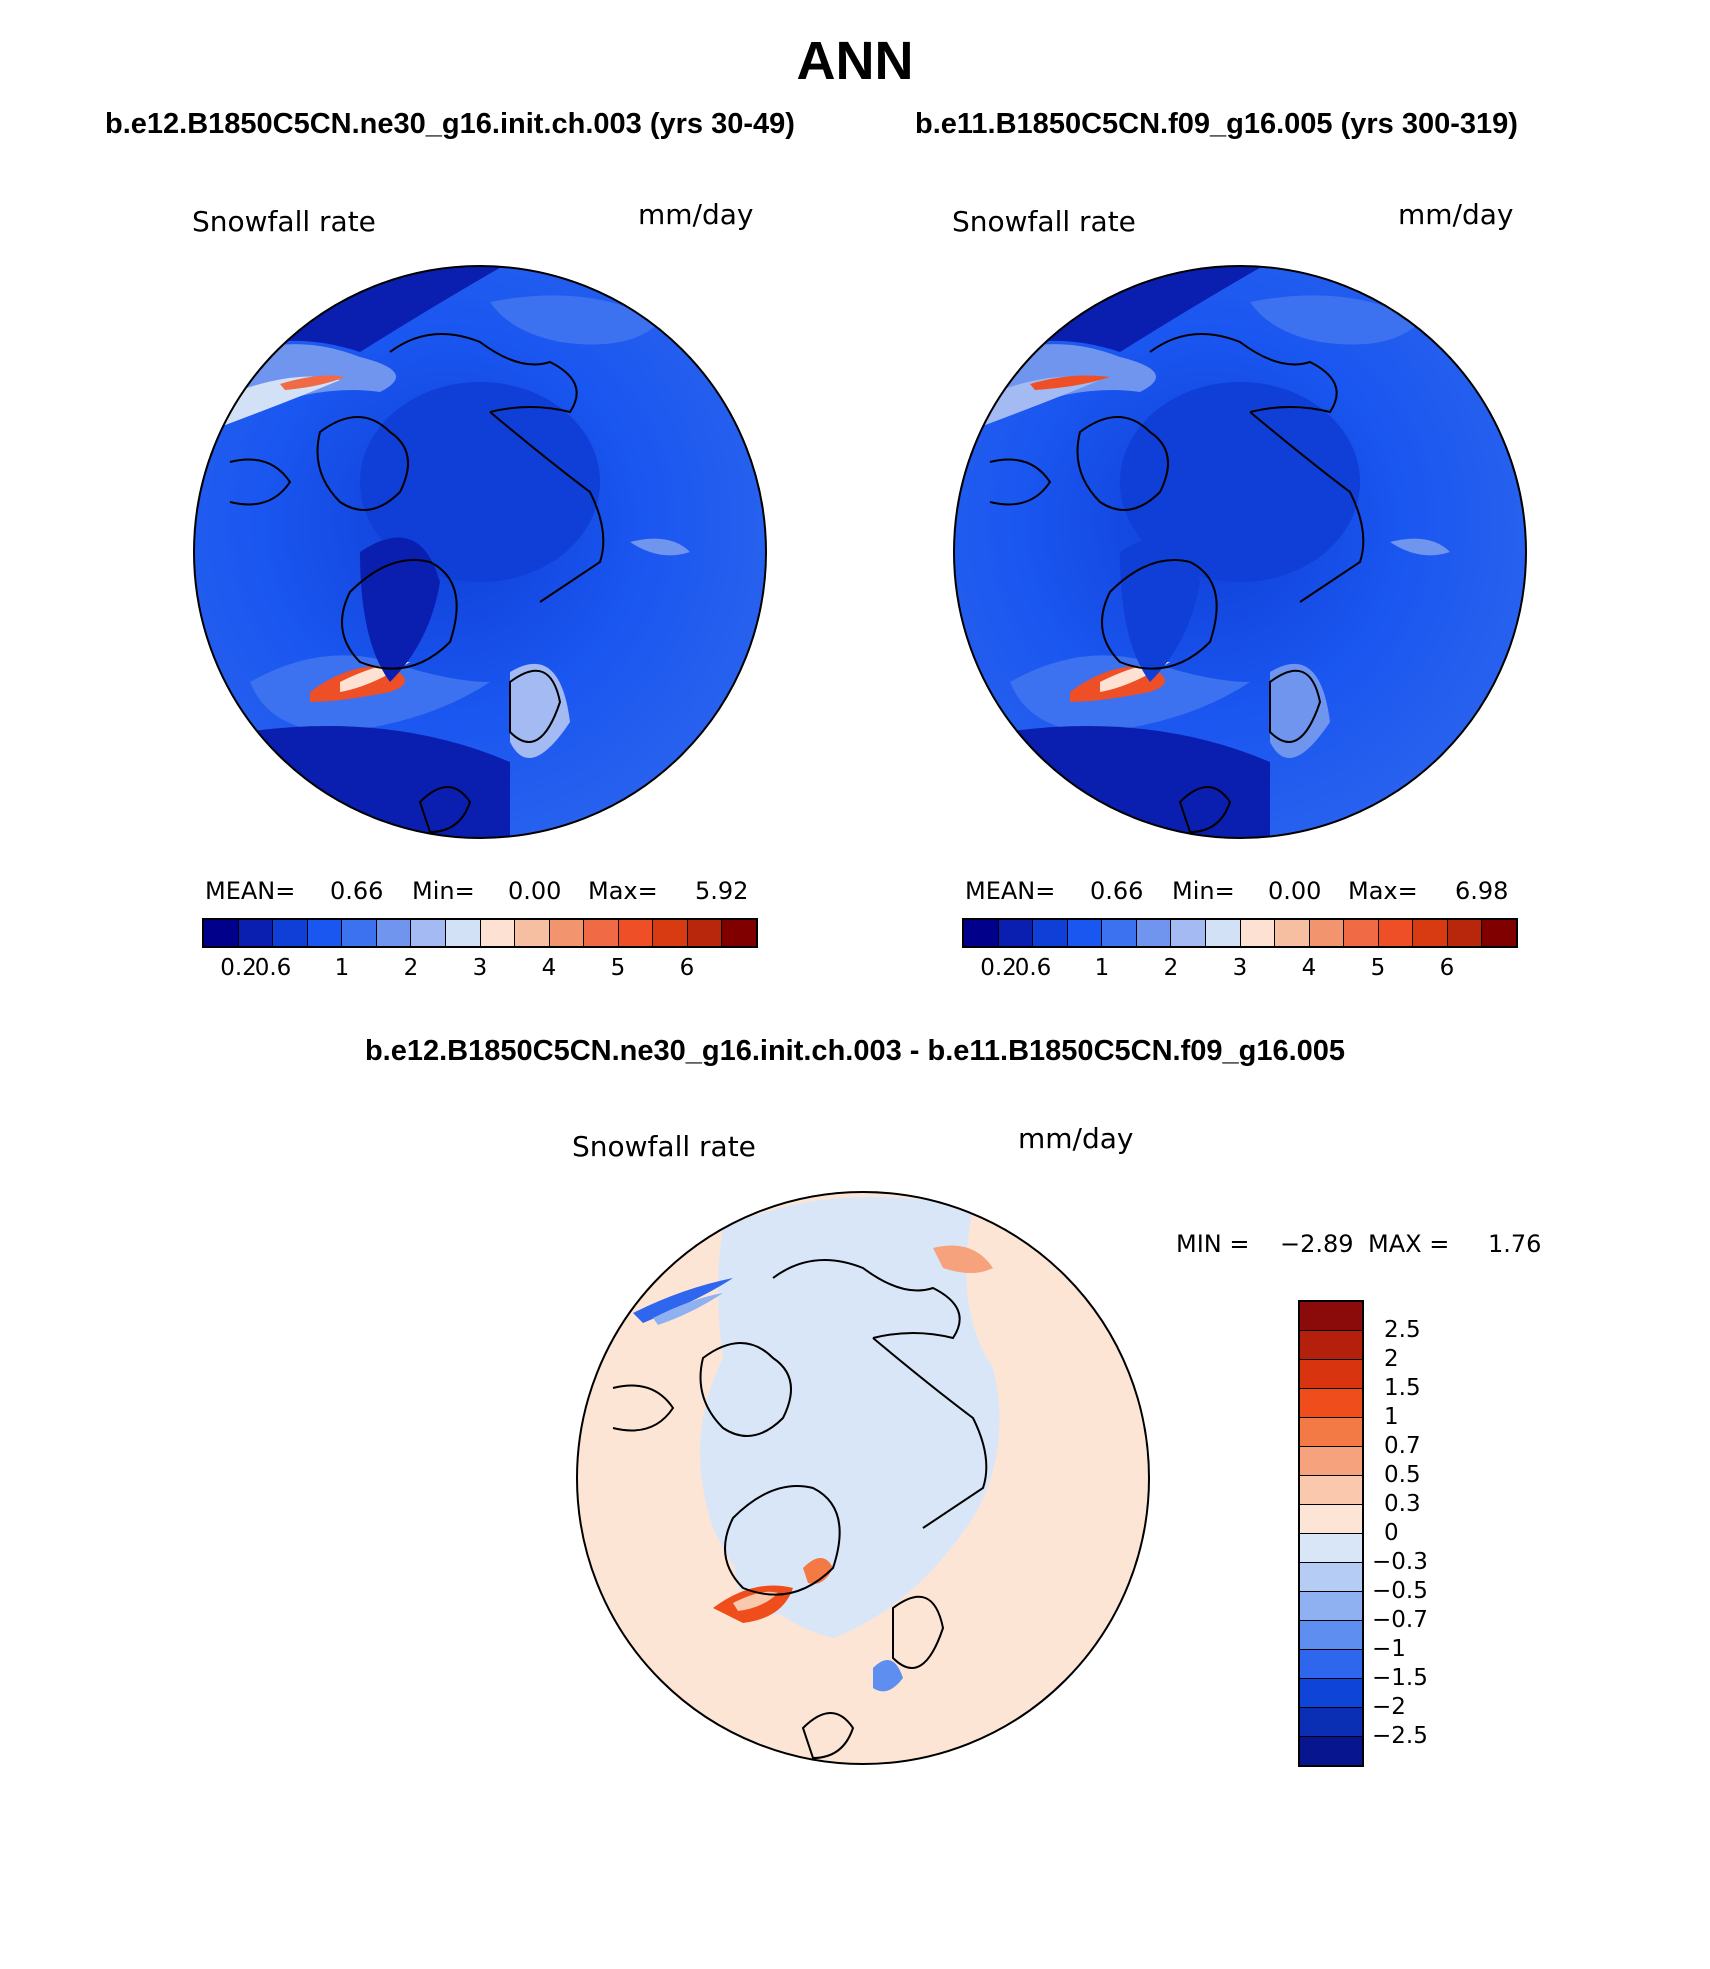 This screenshot has width=1710, height=1969. I want to click on right-units-label: mm/day, so click(1456, 214).